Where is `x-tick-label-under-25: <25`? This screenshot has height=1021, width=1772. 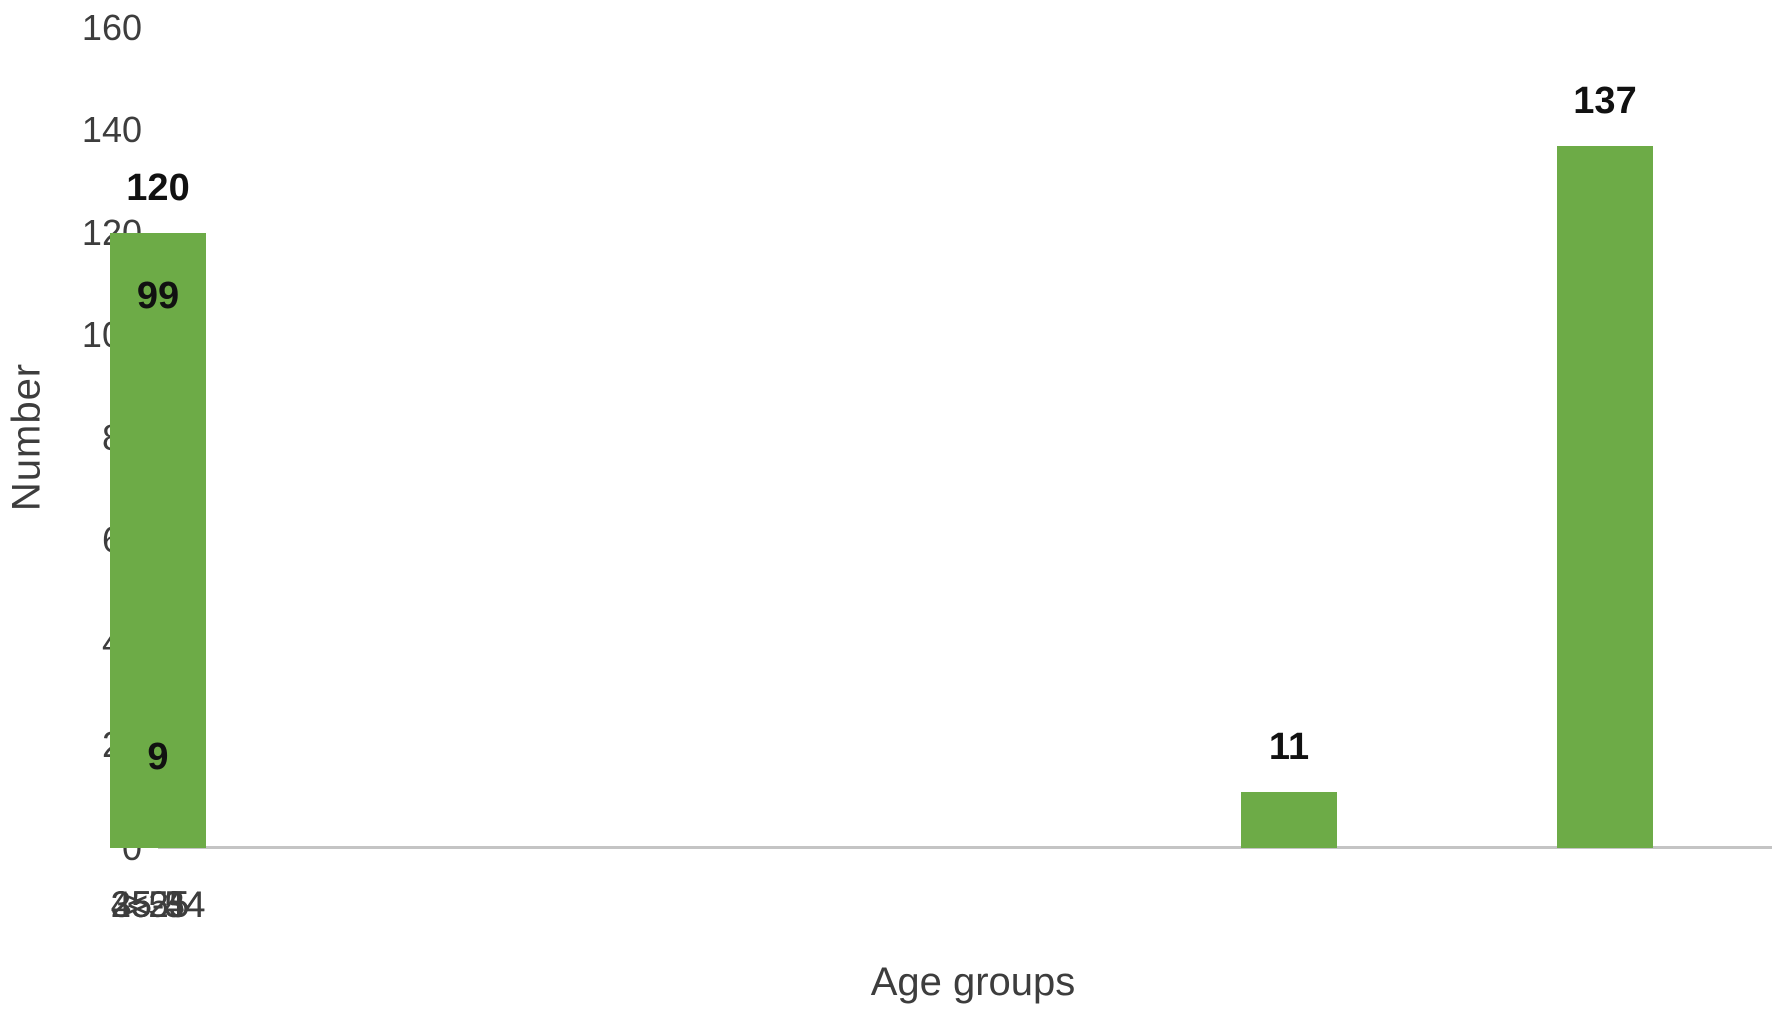 x-tick-label-under-25: <25 is located at coordinates (158, 904).